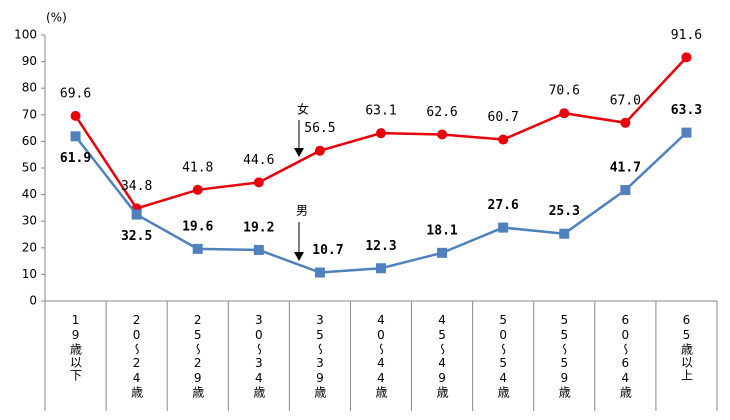  I want to click on y-tick-label: 100, so click(25, 35).